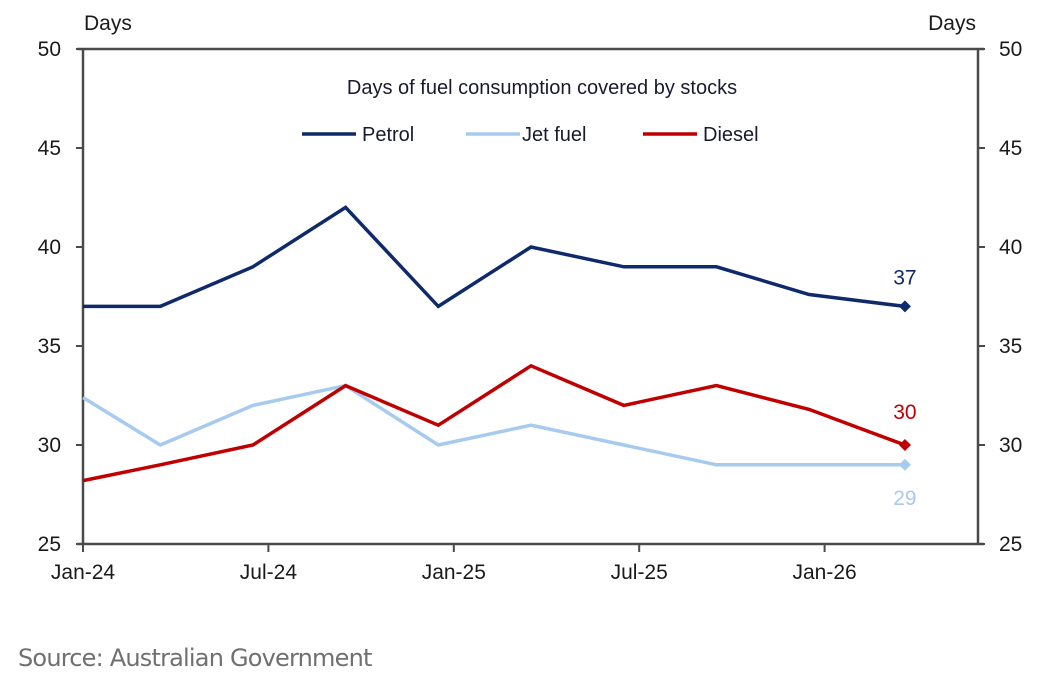 Image resolution: width=1048 pixels, height=676 pixels. Describe the element at coordinates (49, 148) in the screenshot. I see `y-tick-label-left: 45` at that location.